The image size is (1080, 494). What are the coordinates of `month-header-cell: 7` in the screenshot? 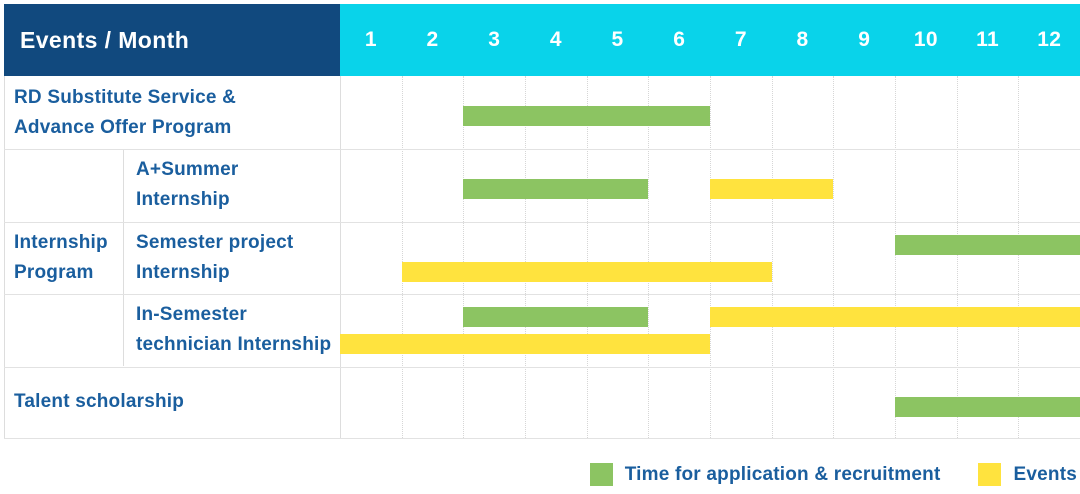 It's located at (740, 39).